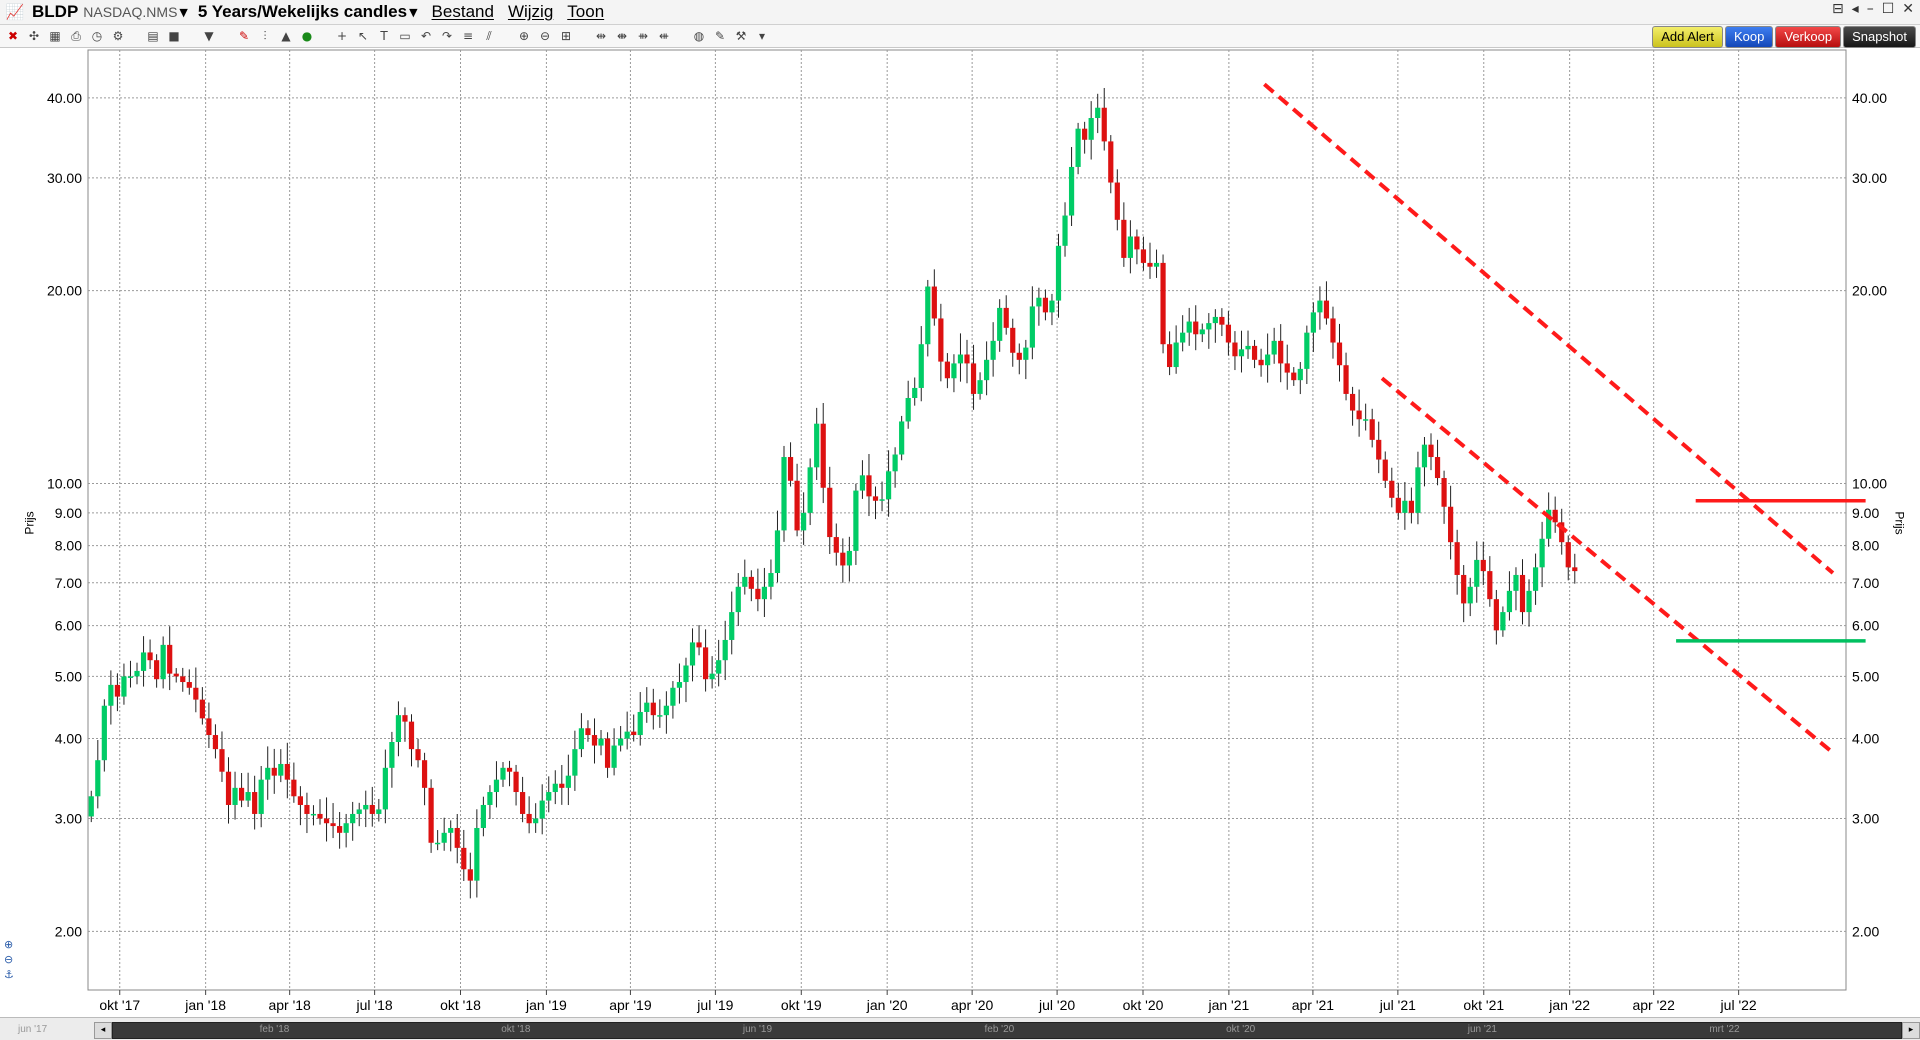  Describe the element at coordinates (1908, 9) in the screenshot. I see `close-icon: ✕` at that location.